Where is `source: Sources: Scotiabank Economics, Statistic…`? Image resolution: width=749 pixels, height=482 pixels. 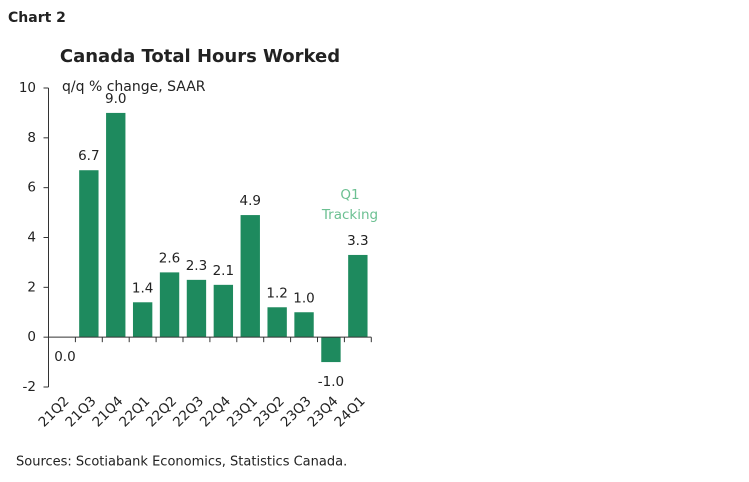
source: Sources: Scotiabank Economics, Statistic… is located at coordinates (181, 462).